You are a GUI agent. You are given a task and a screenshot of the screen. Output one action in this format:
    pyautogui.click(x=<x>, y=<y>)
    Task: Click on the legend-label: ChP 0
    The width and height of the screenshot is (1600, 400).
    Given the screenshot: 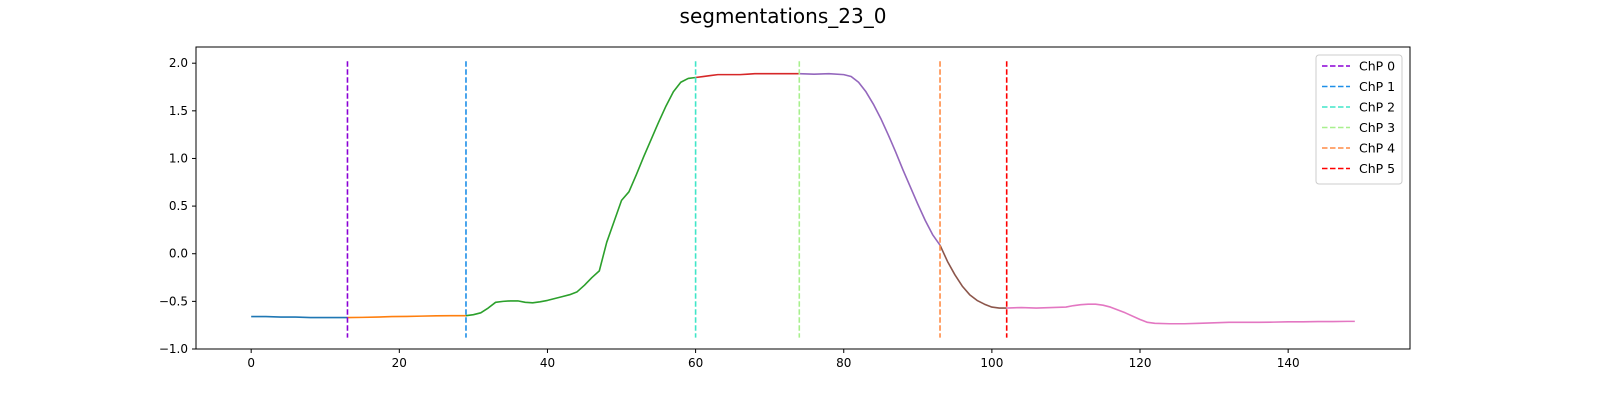 What is the action you would take?
    pyautogui.click(x=1377, y=66)
    